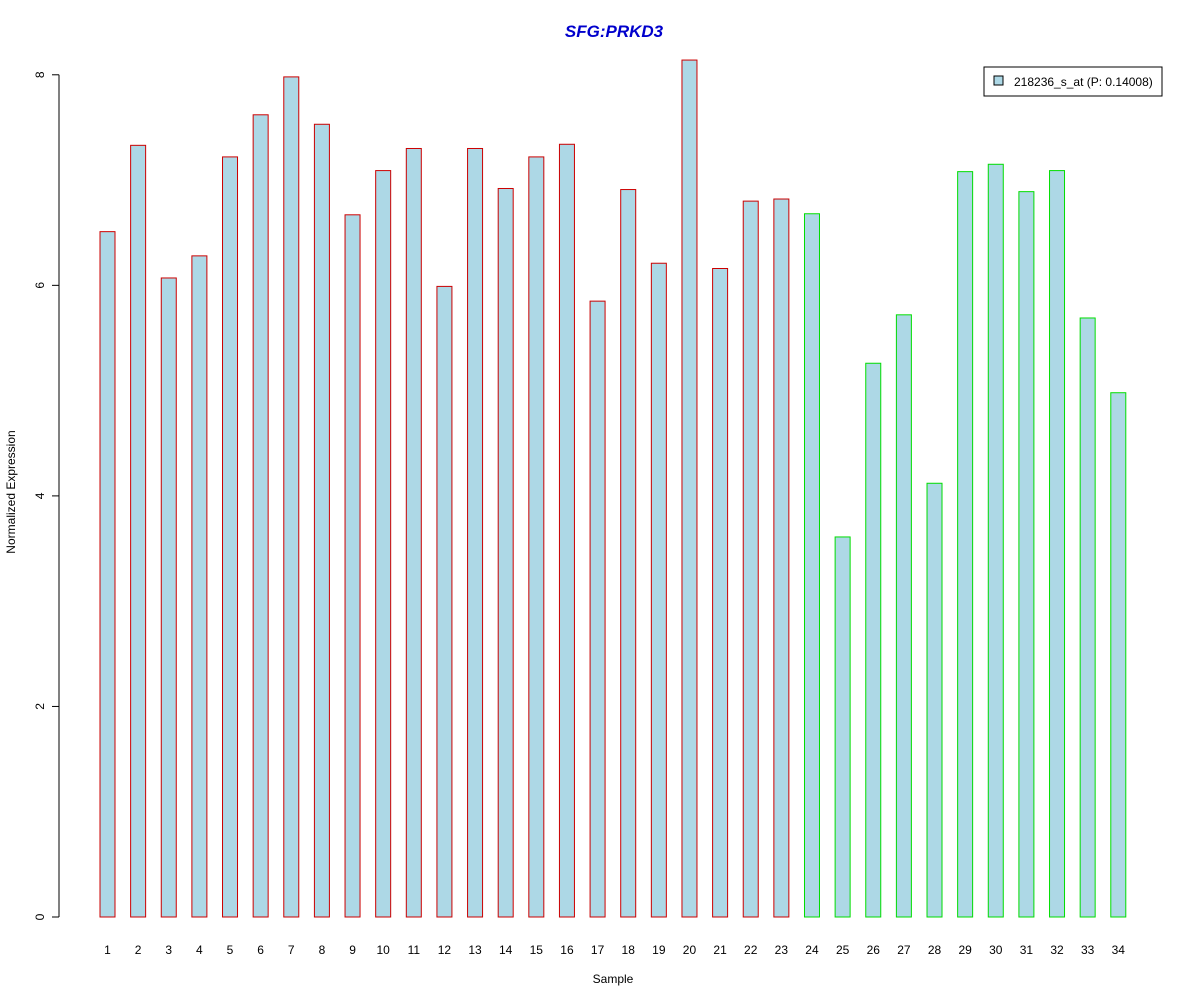 This screenshot has height=1000, width=1200. What do you see at coordinates (291, 950) in the screenshot?
I see `x-tick-label: 7` at bounding box center [291, 950].